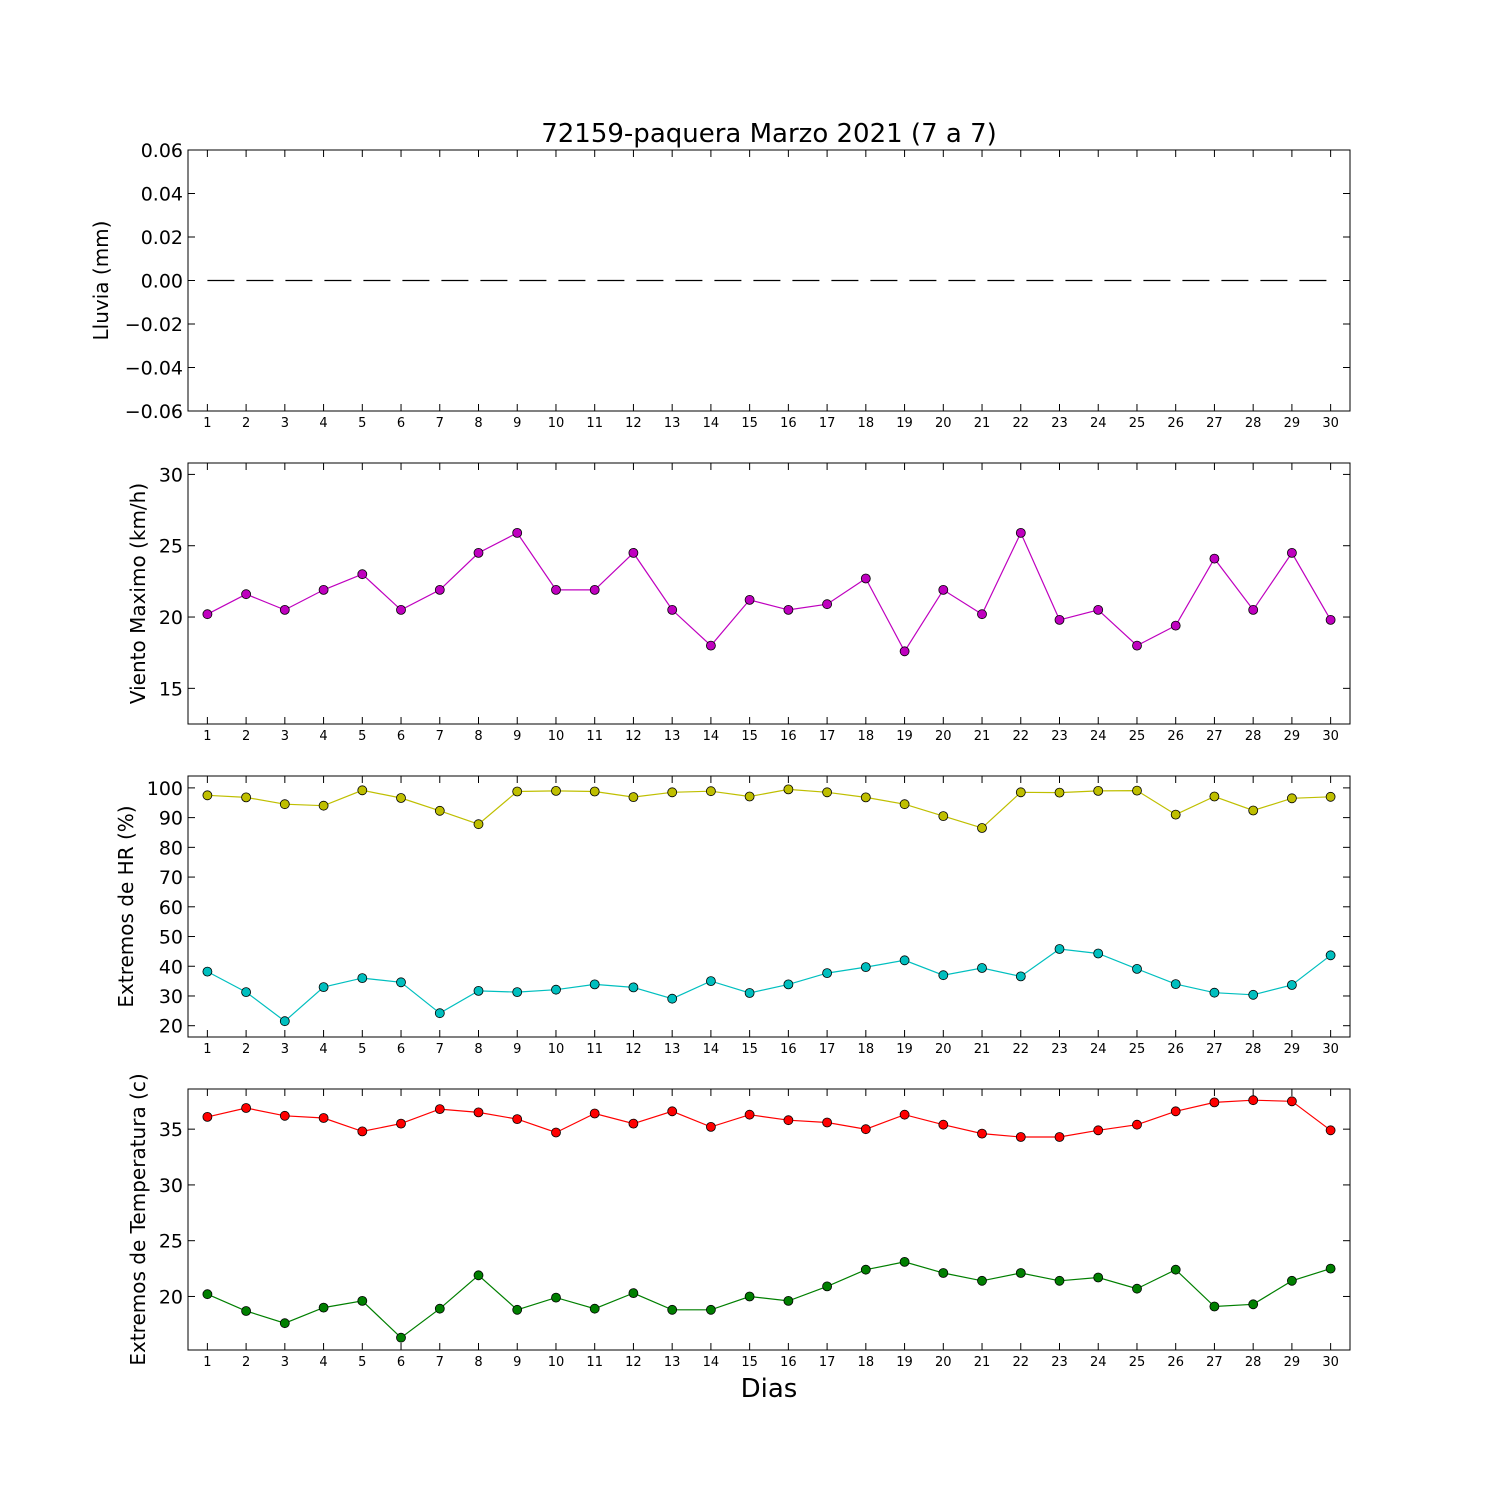  I want to click on humidity-ytick-label: 50, so click(171, 938).